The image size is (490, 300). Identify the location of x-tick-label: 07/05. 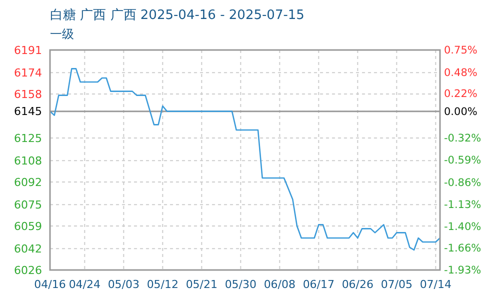
(396, 284).